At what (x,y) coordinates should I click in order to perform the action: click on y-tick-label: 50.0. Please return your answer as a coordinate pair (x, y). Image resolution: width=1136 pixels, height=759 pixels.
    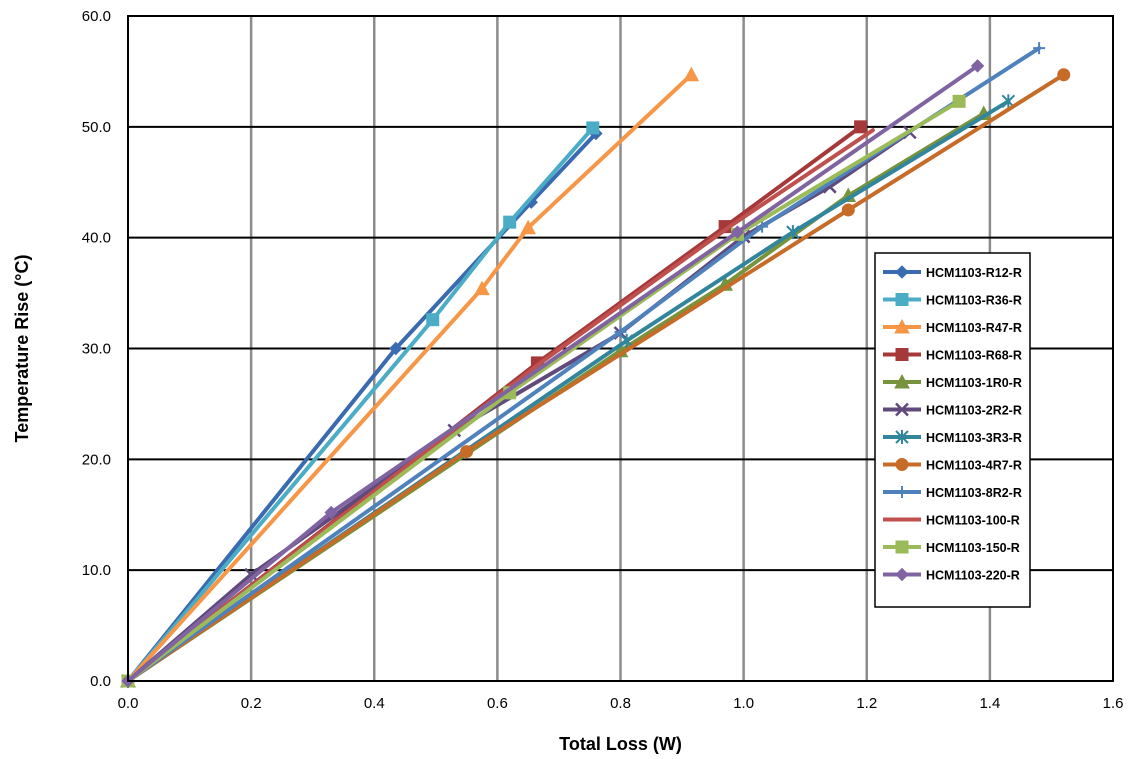
    Looking at the image, I should click on (96, 127).